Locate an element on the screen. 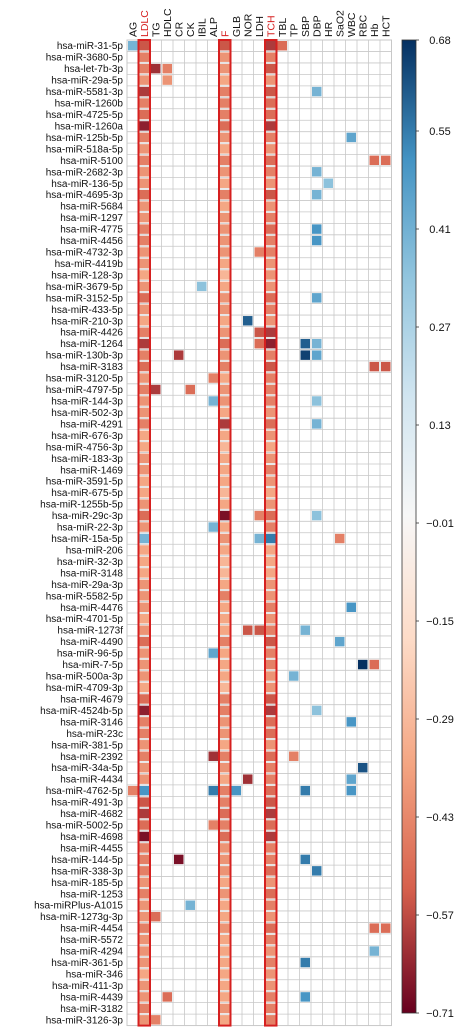 The width and height of the screenshot is (459, 1029). colorbar-tick-label: −0.29 is located at coordinates (440, 720).